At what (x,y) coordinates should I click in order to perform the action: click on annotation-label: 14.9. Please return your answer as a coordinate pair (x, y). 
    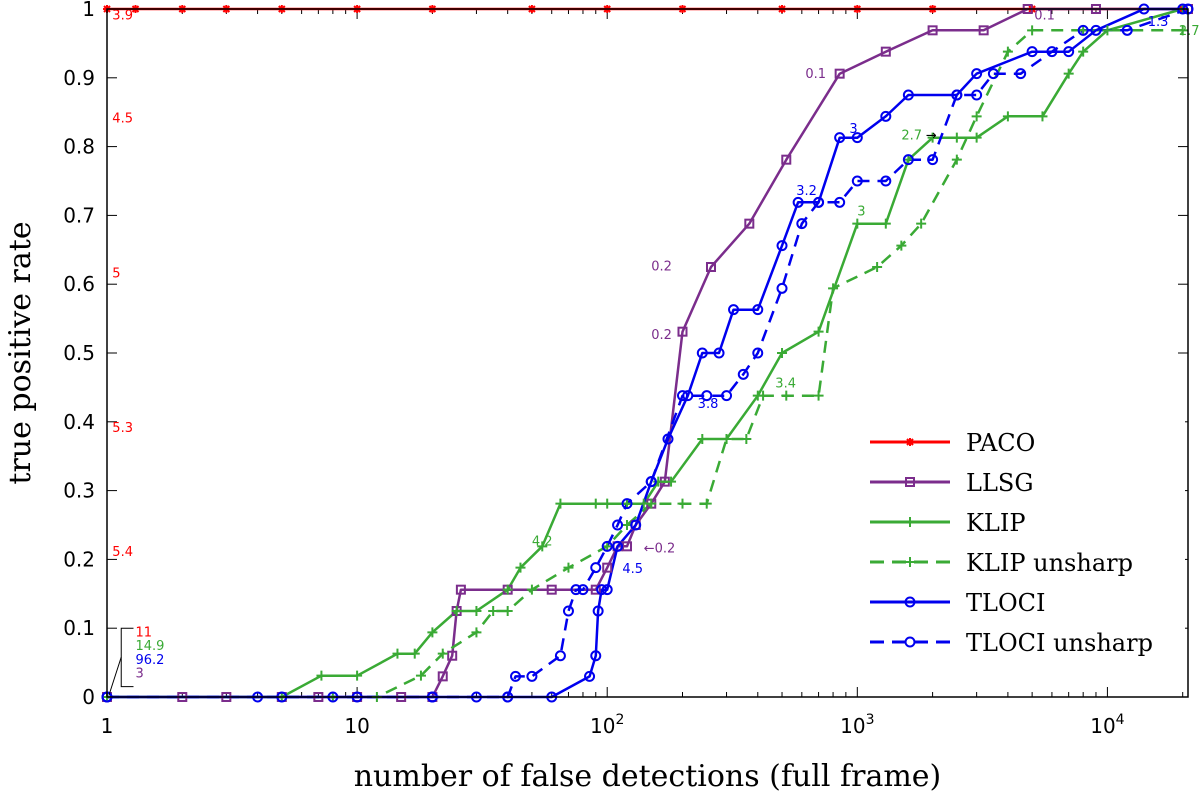
    Looking at the image, I should click on (149, 646).